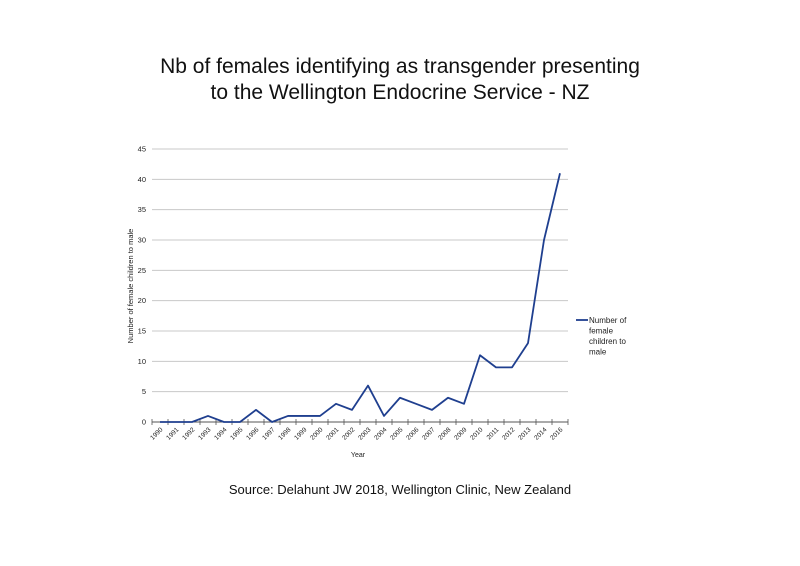  What do you see at coordinates (144, 391) in the screenshot?
I see `y-tick-label: 5` at bounding box center [144, 391].